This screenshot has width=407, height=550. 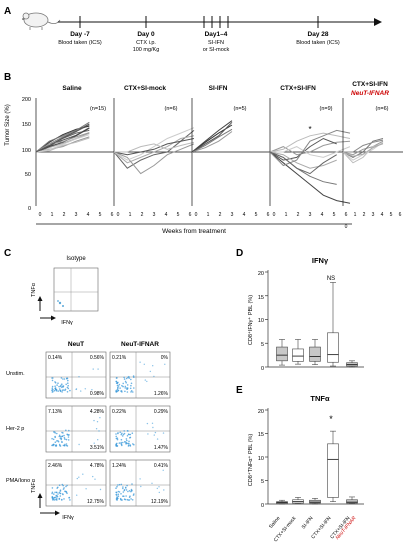 I want to click on tumor-xtick: 3, so click(x=154, y=215).